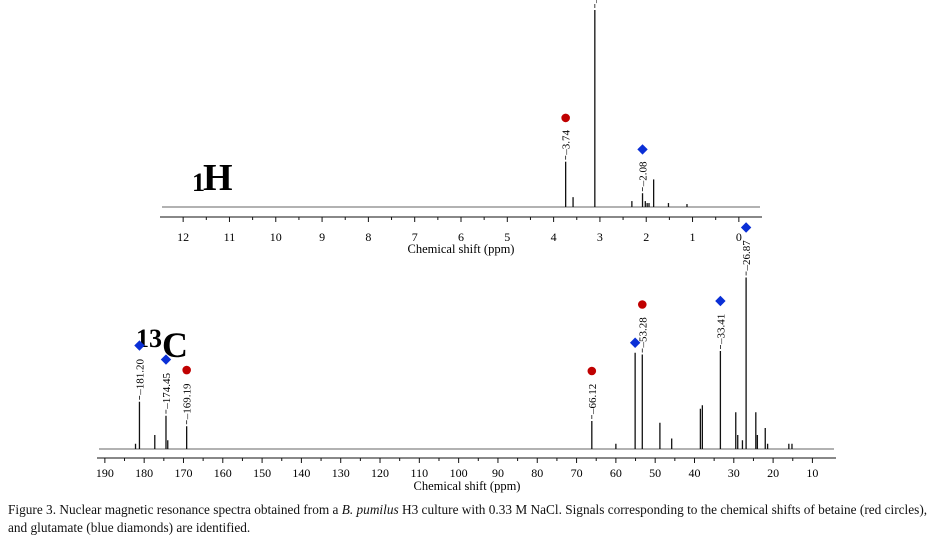  I want to click on caption-species: B. pumilus, so click(370, 509).